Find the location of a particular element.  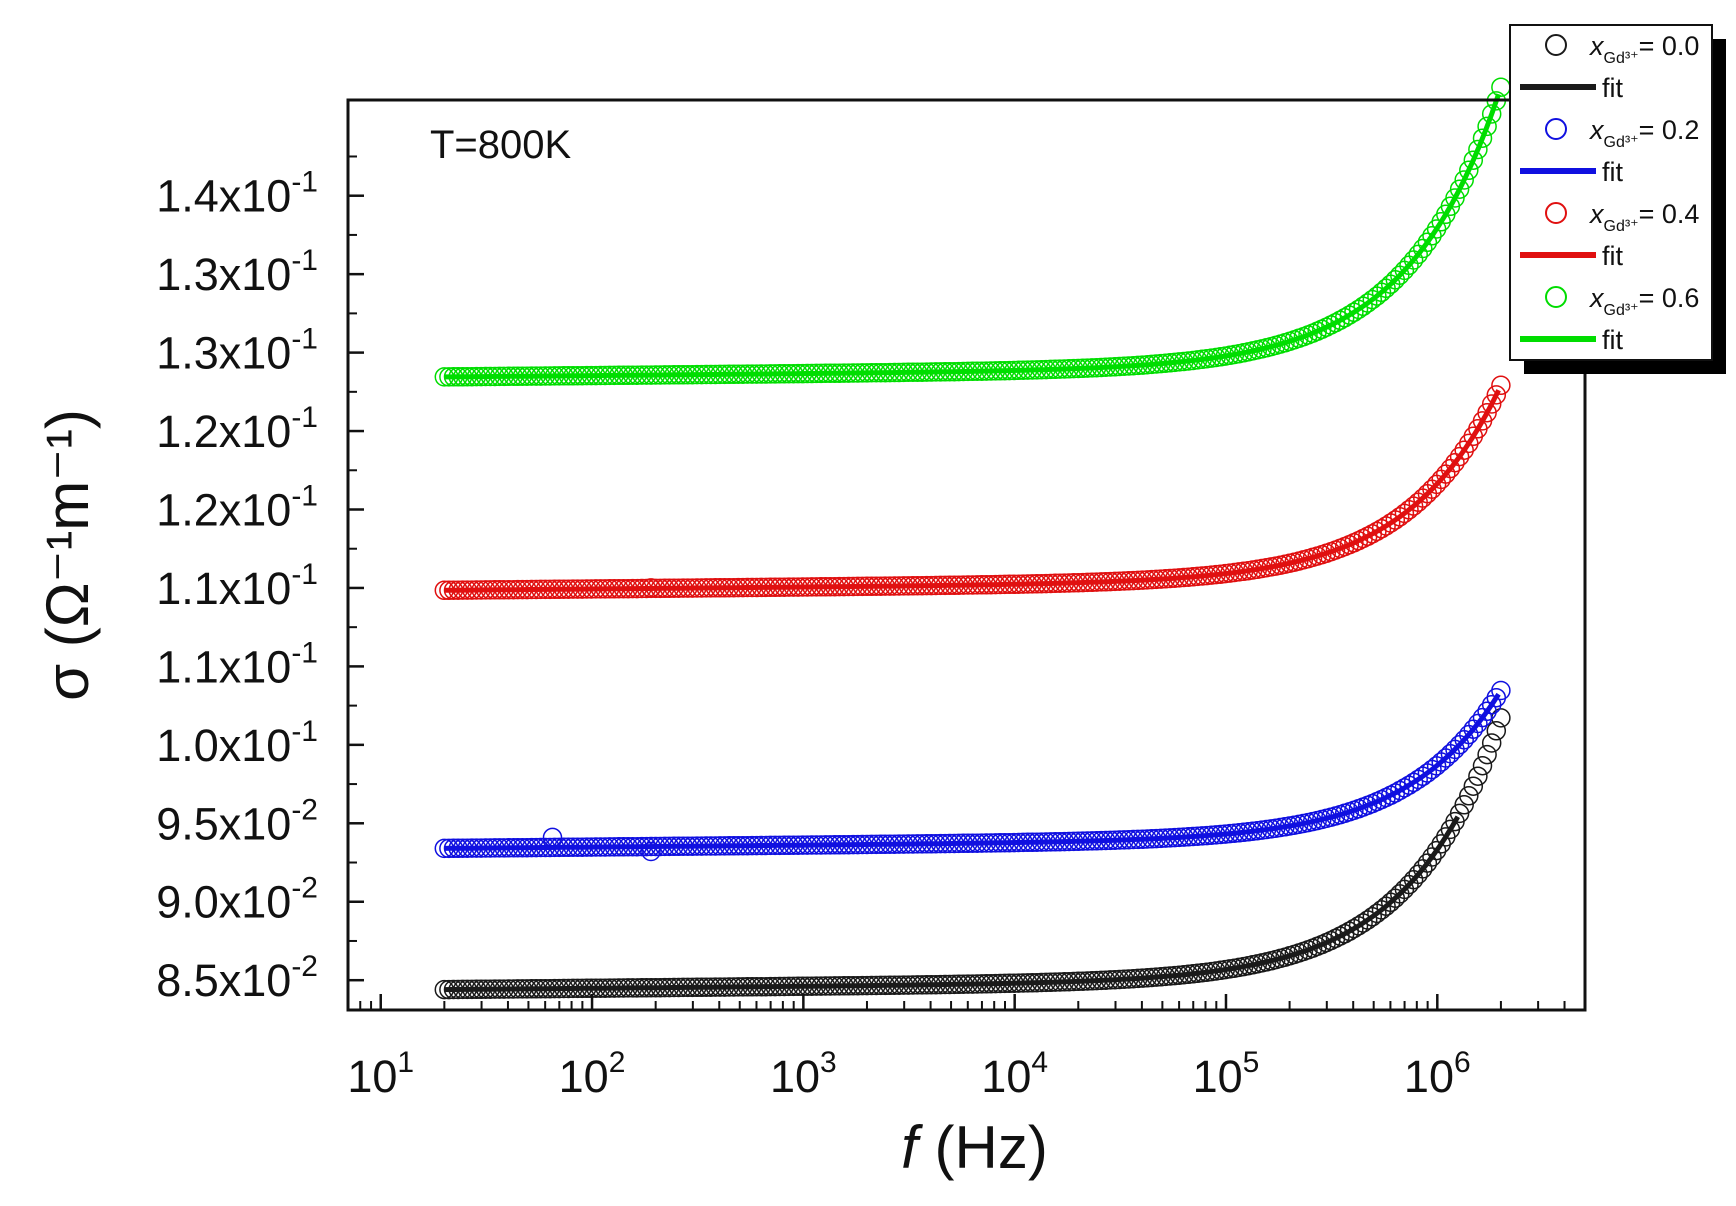

temperature-annotation: T=800K is located at coordinates (501, 145).